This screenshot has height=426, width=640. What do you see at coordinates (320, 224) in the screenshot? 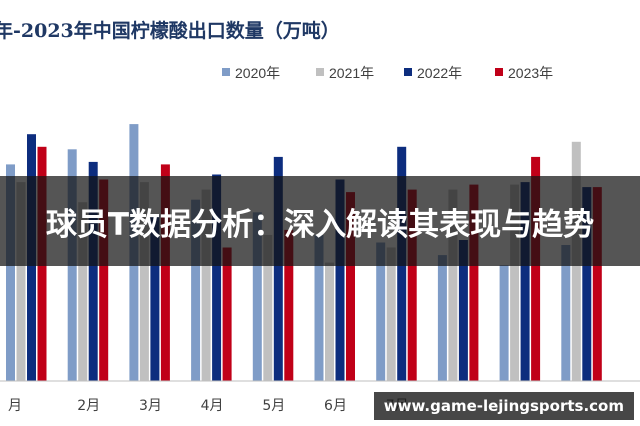
I see `headline-text: 球员T数据分析：深入解读其表现与趋势` at bounding box center [320, 224].